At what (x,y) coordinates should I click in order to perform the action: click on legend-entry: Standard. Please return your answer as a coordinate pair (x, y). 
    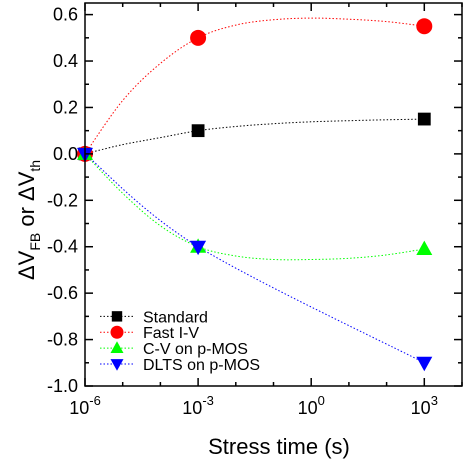
    Looking at the image, I should click on (154, 317).